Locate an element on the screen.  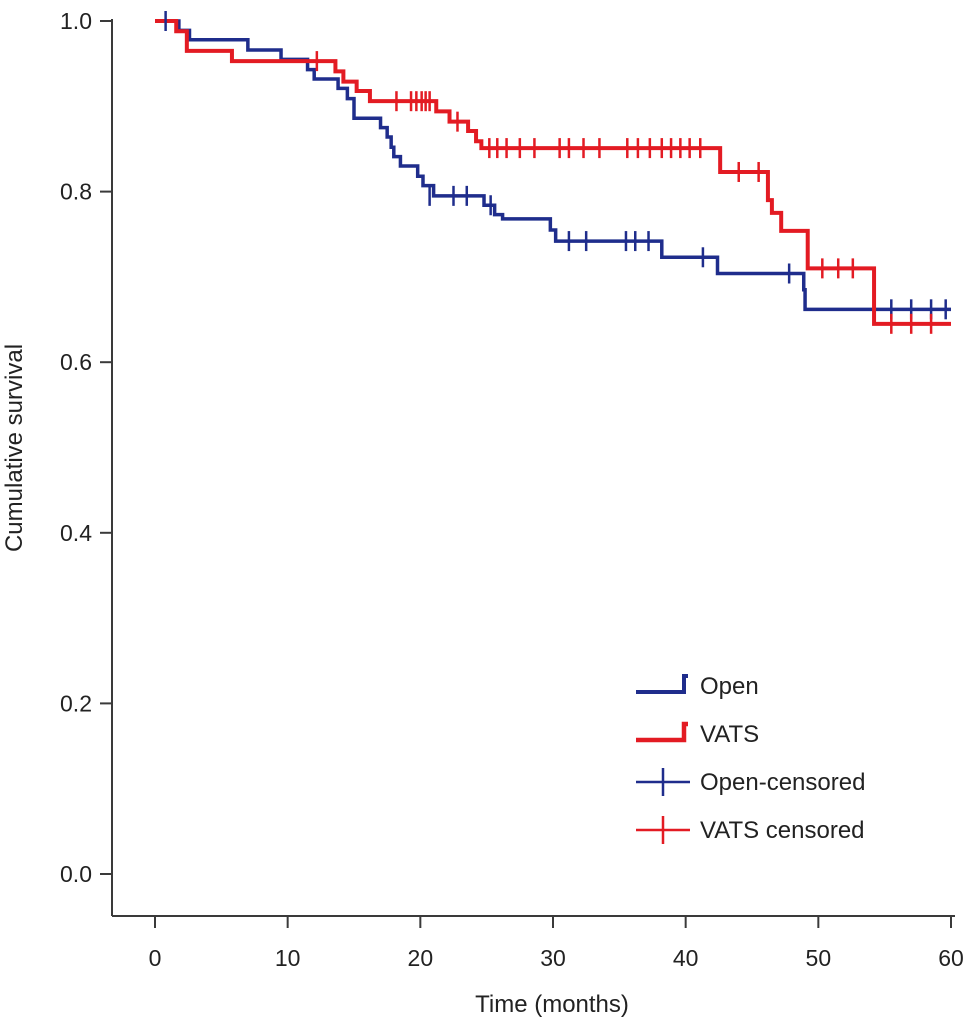
x-tick-label: 60 is located at coordinates (951, 958).